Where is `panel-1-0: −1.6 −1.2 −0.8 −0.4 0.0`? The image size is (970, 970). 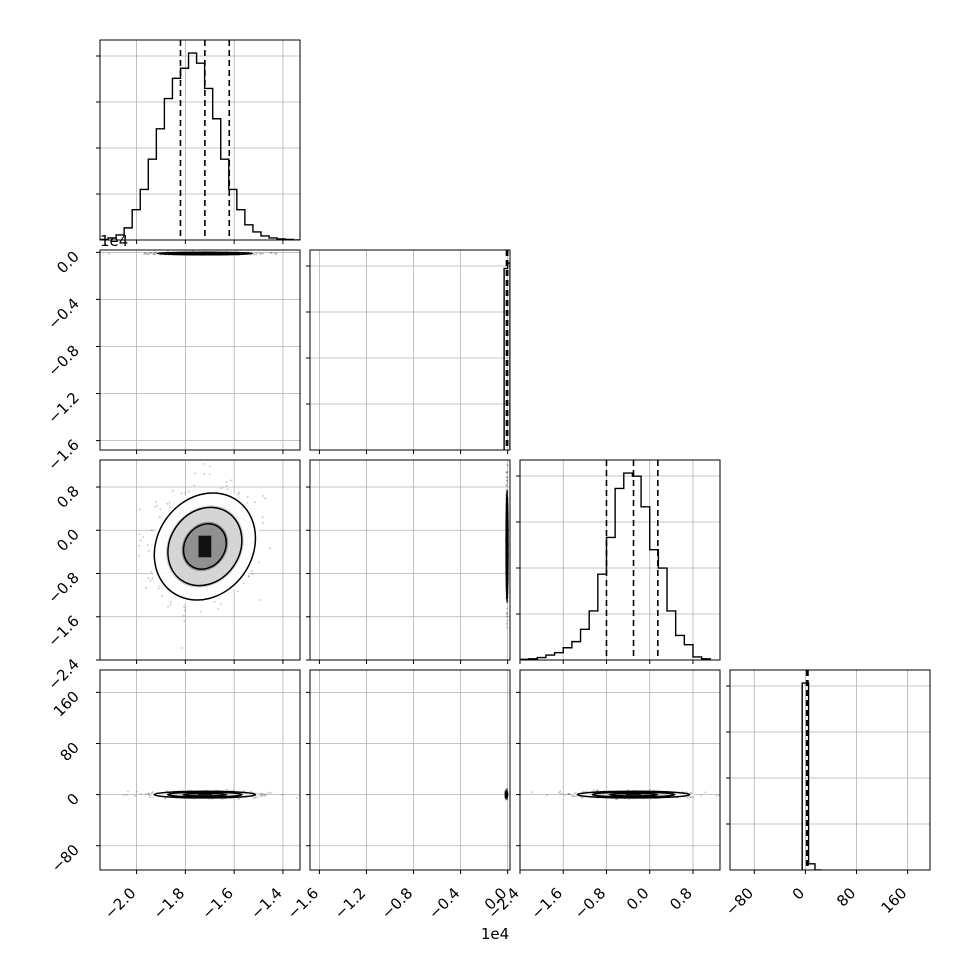 panel-1-0: −1.6 −1.2 −0.8 −0.4 0.0 is located at coordinates (172, 360).